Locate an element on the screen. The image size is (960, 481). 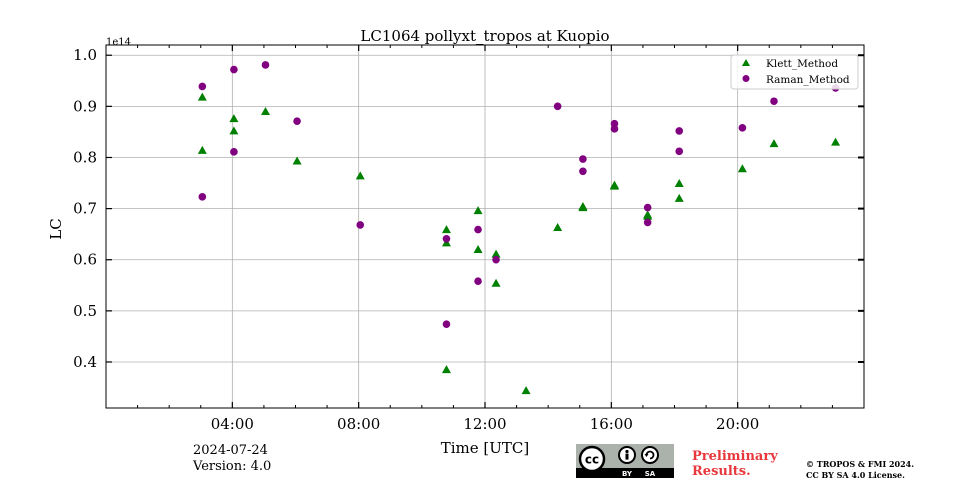
legend-marker-raman is located at coordinates (746, 78).